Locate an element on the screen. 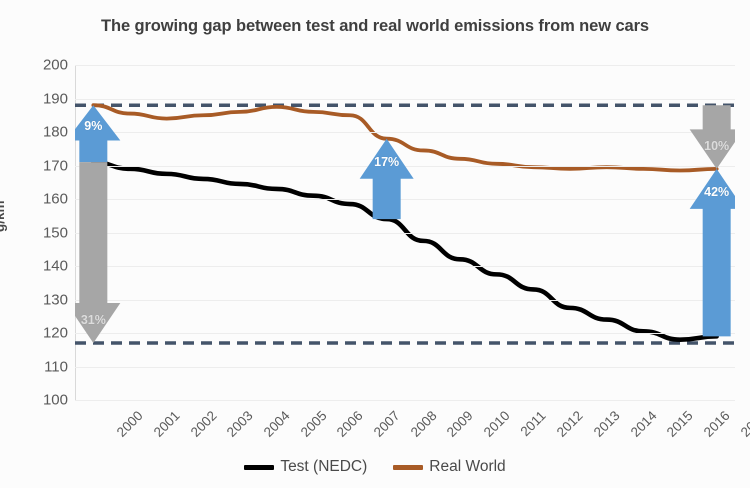 The width and height of the screenshot is (750, 488). drop-2000-down-label: 31% is located at coordinates (93, 319).